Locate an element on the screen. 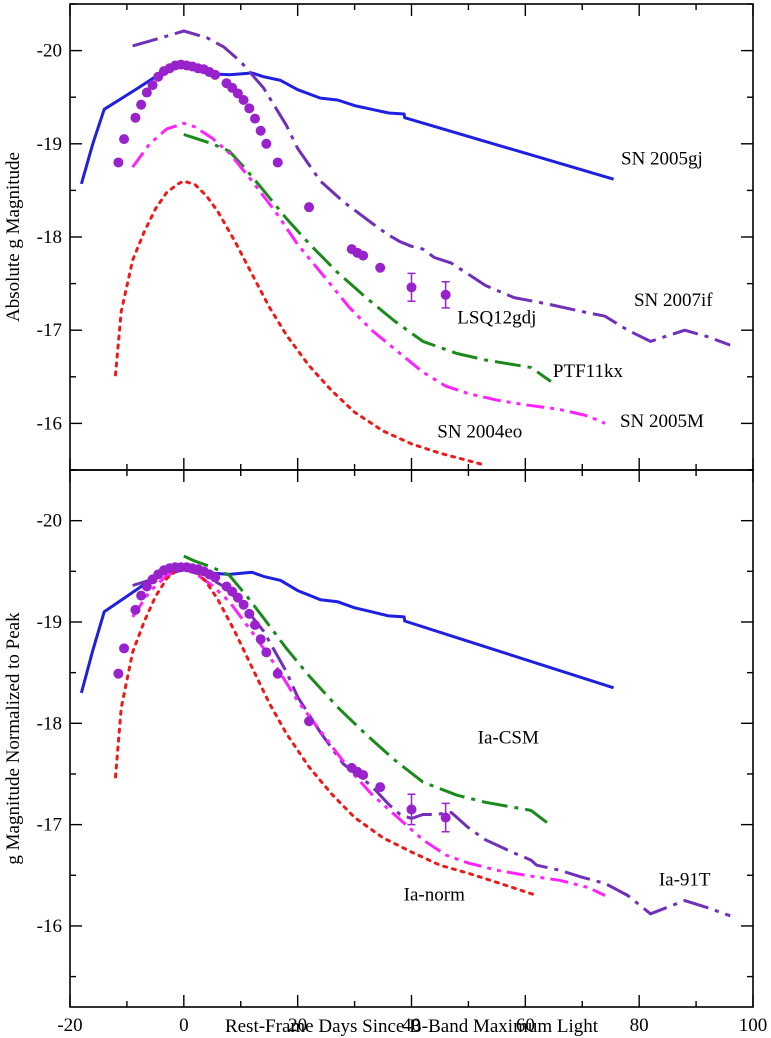 The image size is (771, 1038). x-tick-label: 100 is located at coordinates (753, 1025).